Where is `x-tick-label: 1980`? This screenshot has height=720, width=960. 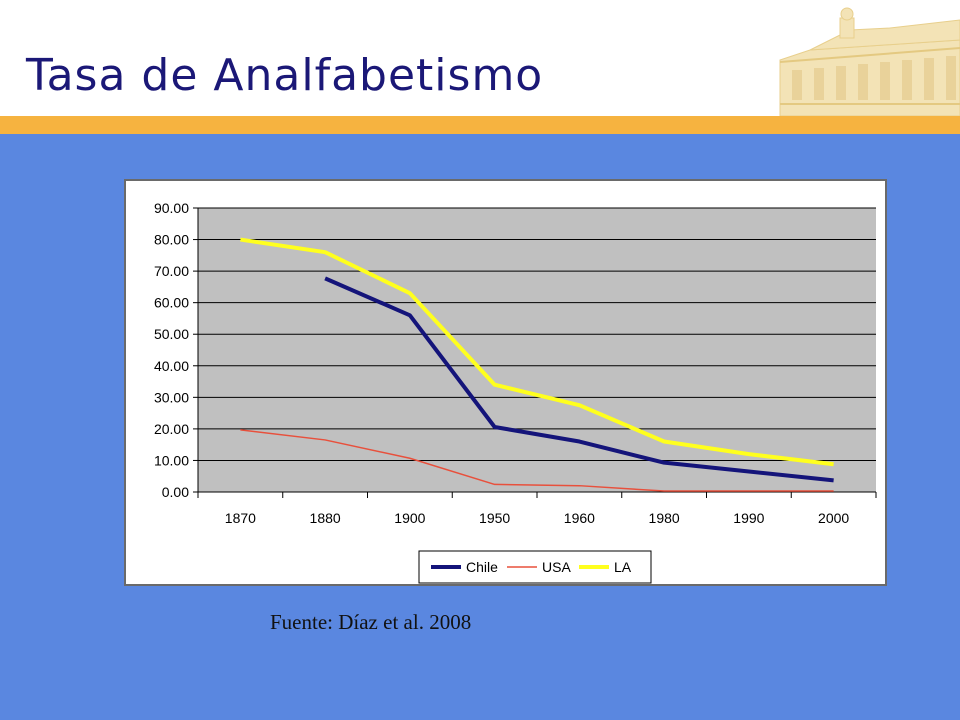 x-tick-label: 1980 is located at coordinates (664, 518).